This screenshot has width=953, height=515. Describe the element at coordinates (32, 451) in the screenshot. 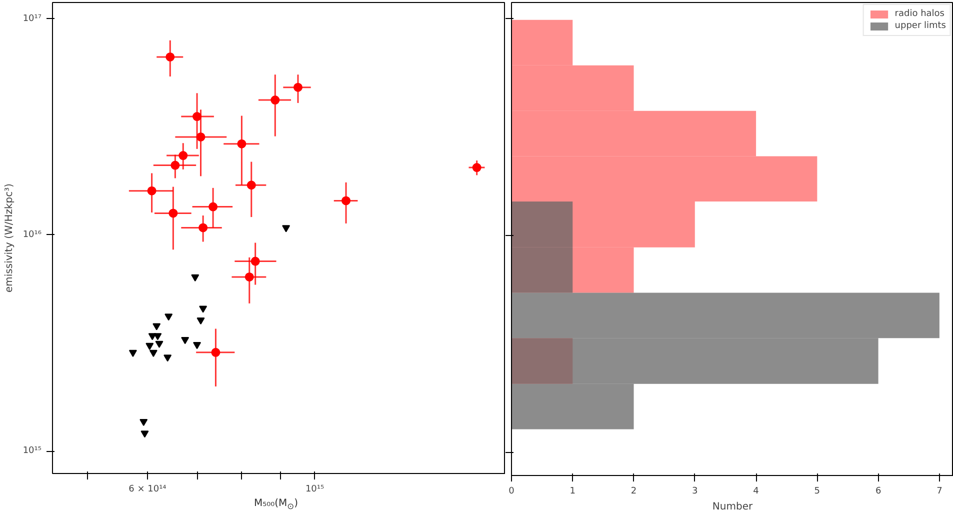

I see `y-tick-label: 10¹⁵` at that location.